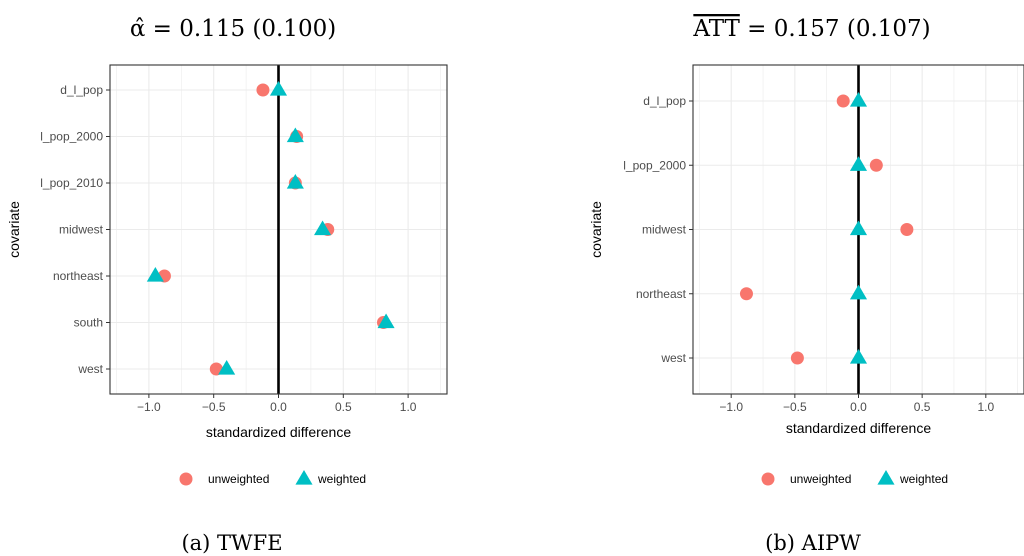 This screenshot has height=556, width=1024. What do you see at coordinates (71, 183) in the screenshot?
I see `y-tick-label: l_pop_2010` at bounding box center [71, 183].